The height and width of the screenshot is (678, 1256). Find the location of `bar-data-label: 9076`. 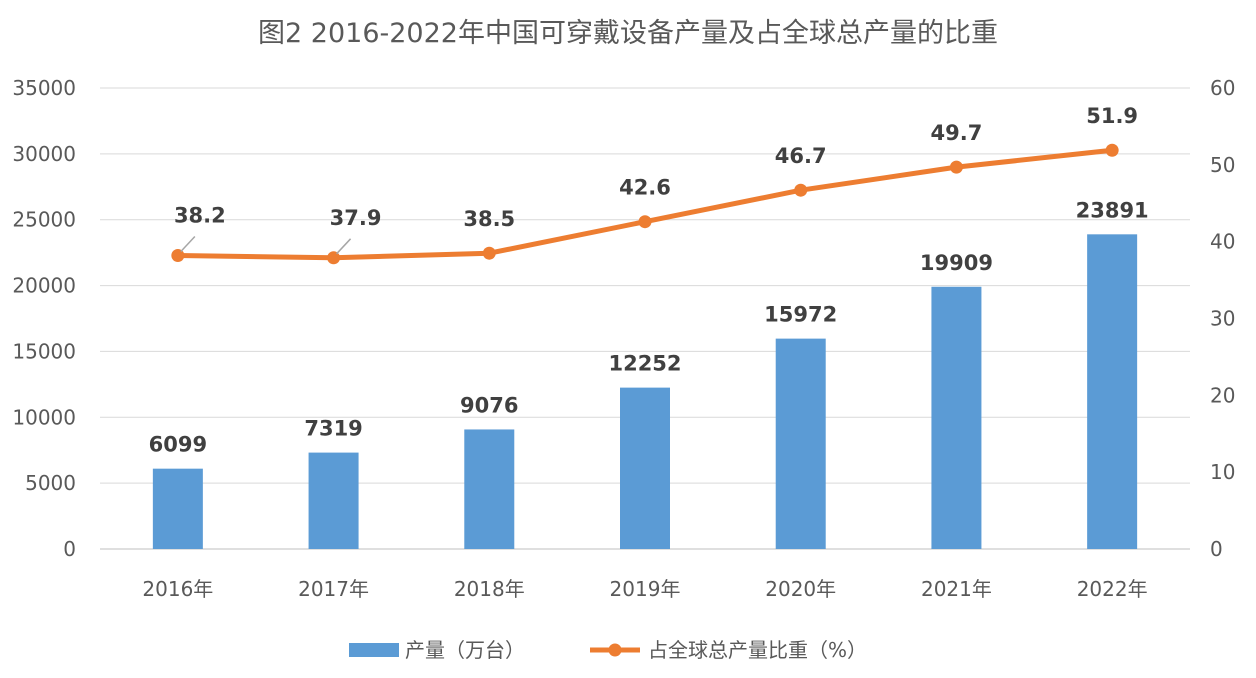

bar-data-label: 9076 is located at coordinates (489, 405).